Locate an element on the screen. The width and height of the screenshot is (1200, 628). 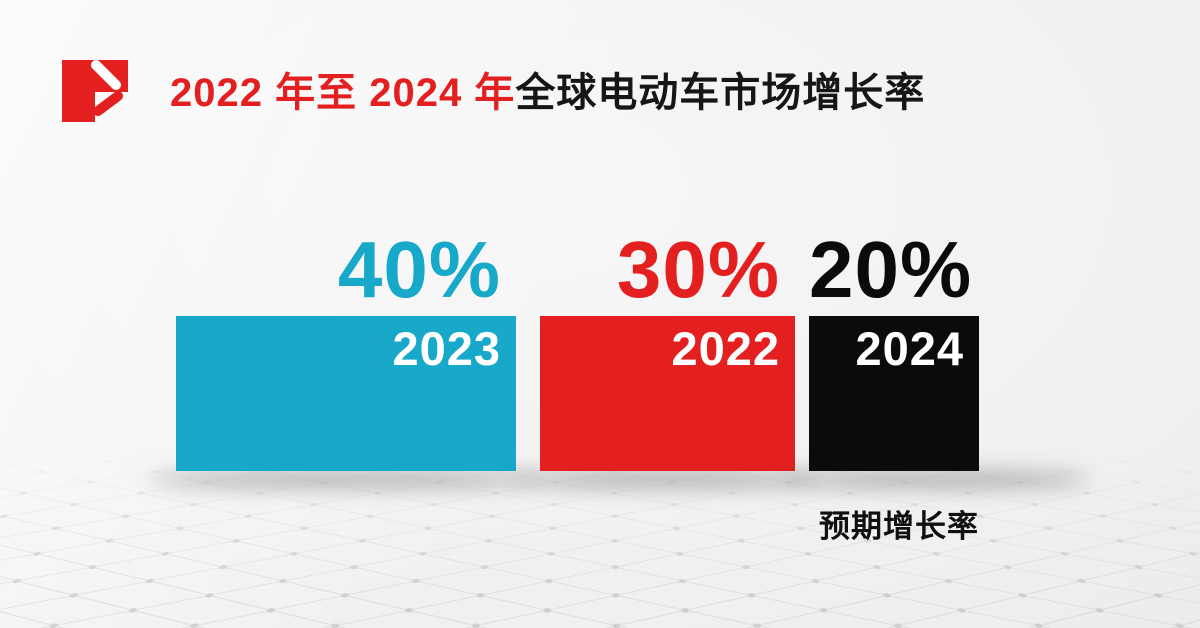
brand-logo-icon is located at coordinates (95, 91).